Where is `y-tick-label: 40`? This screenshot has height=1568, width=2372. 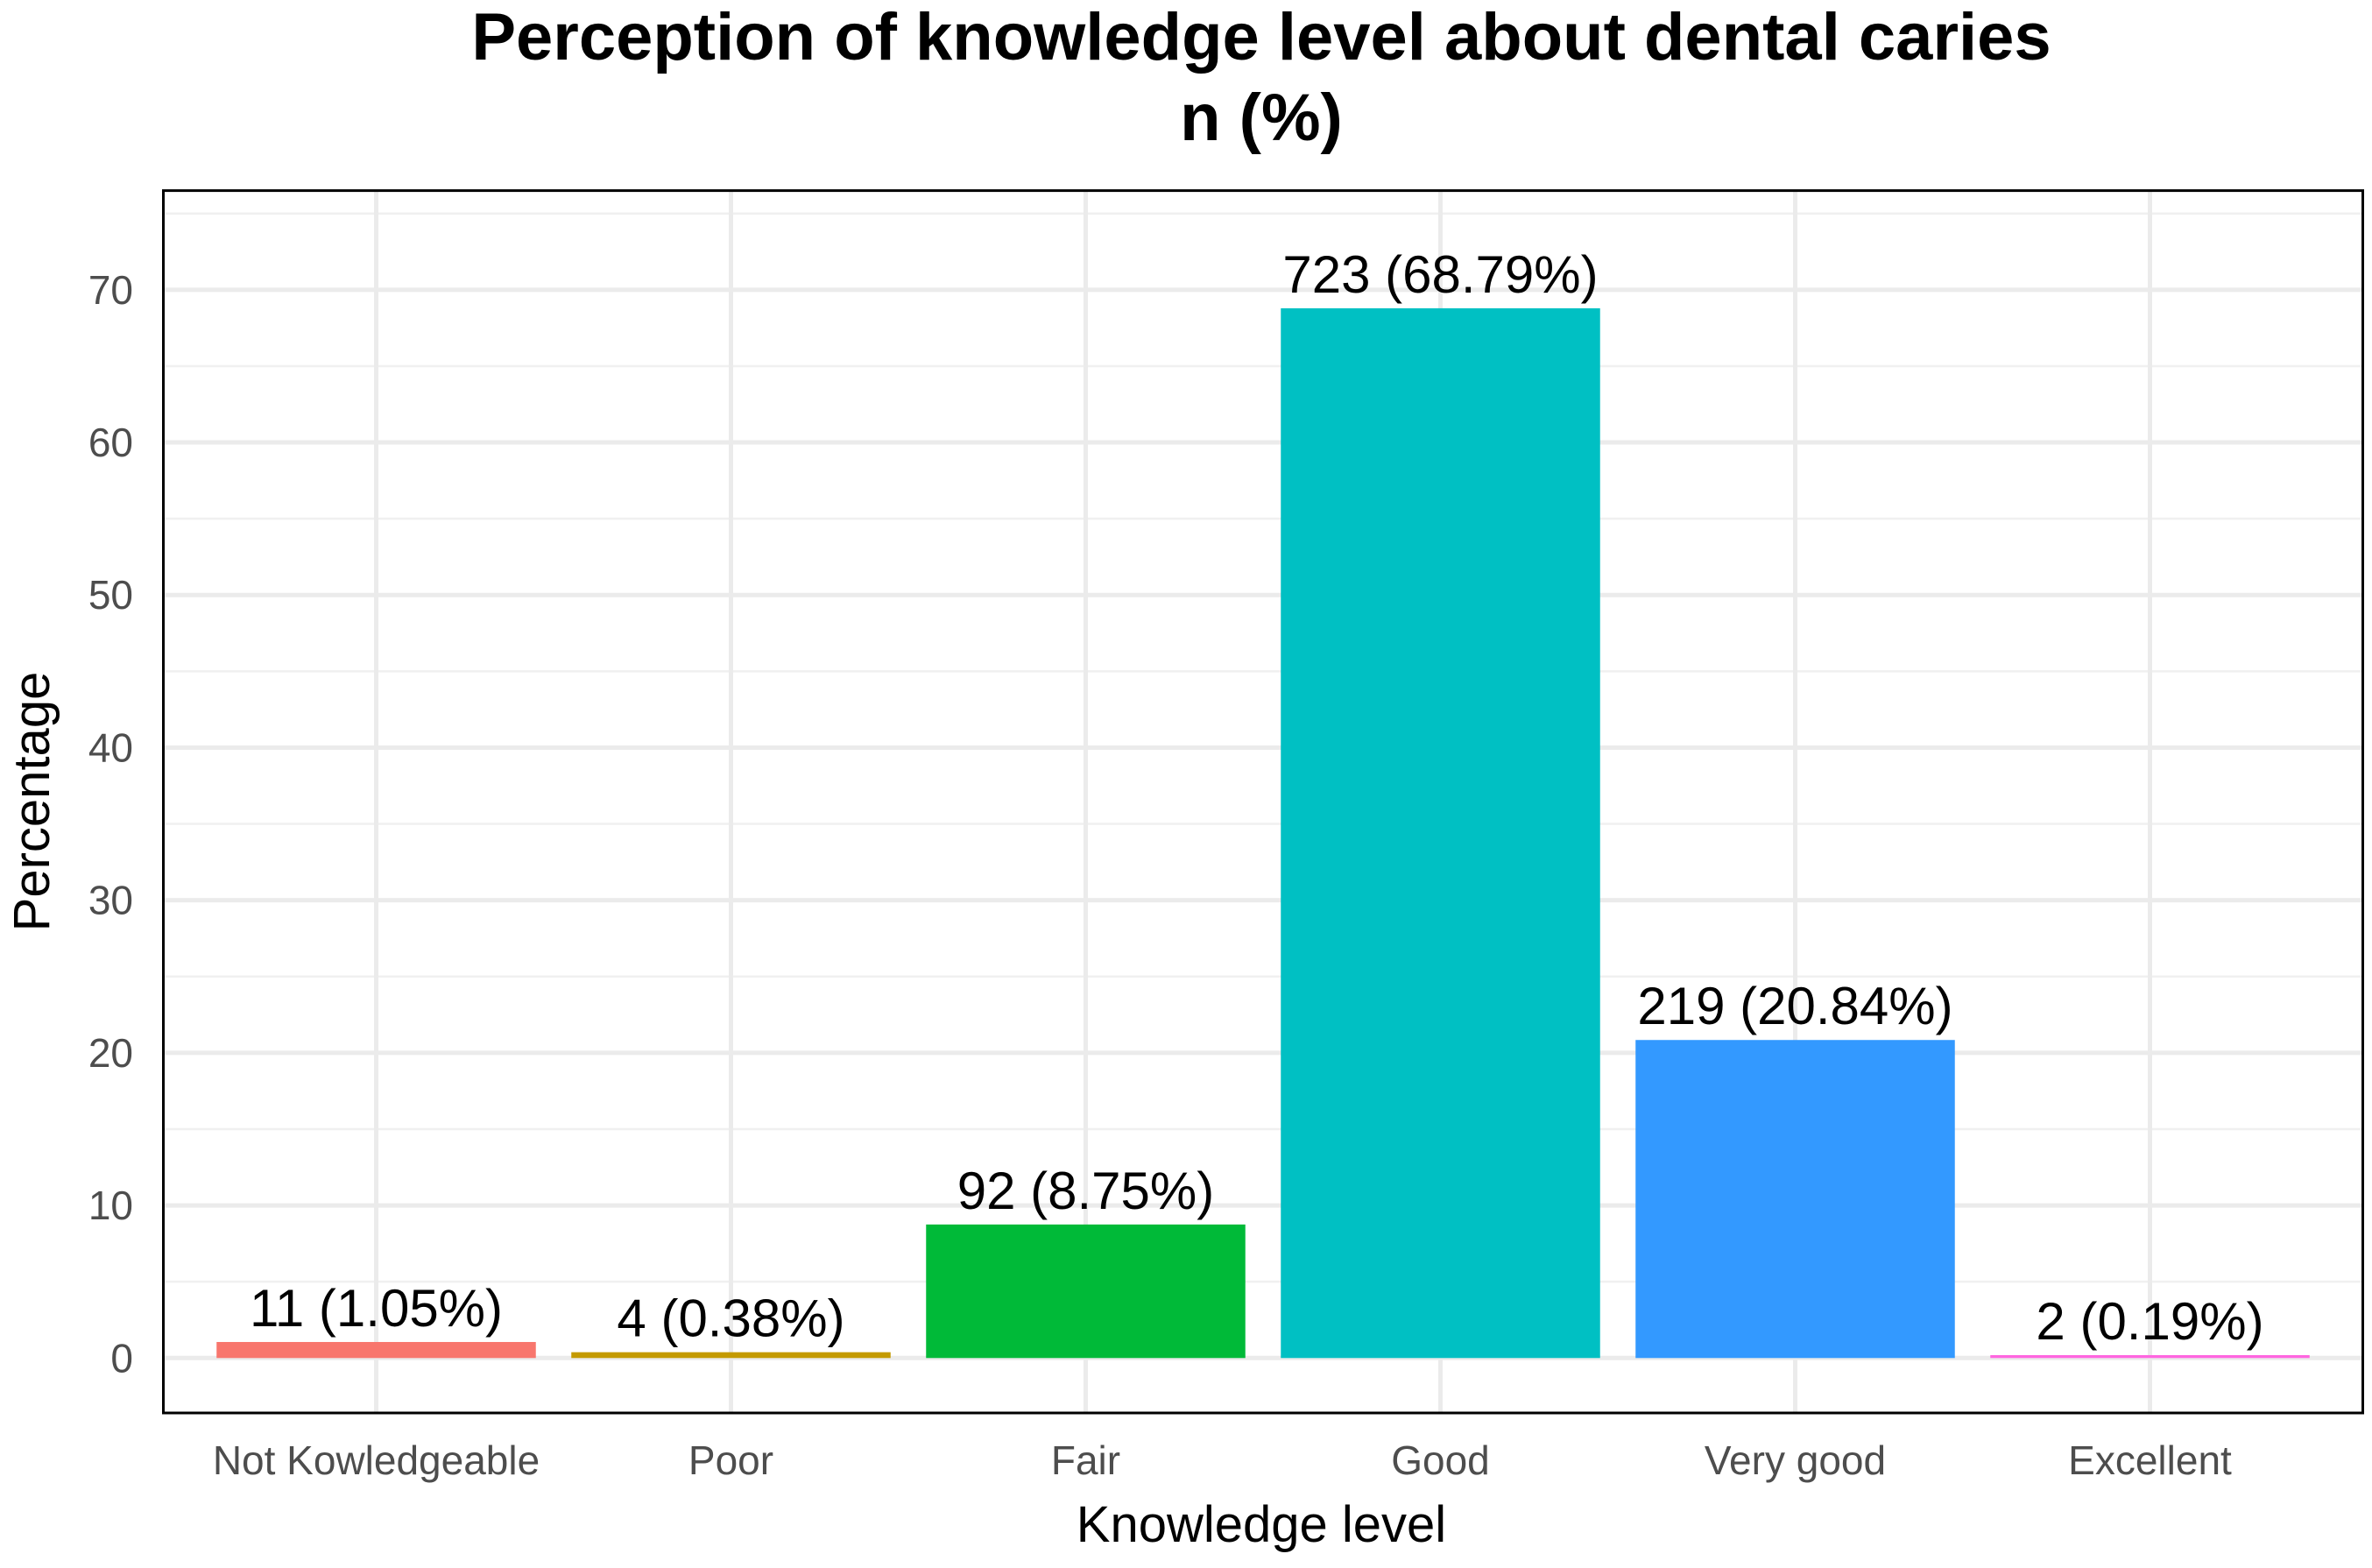 y-tick-label: 40 is located at coordinates (110, 747).